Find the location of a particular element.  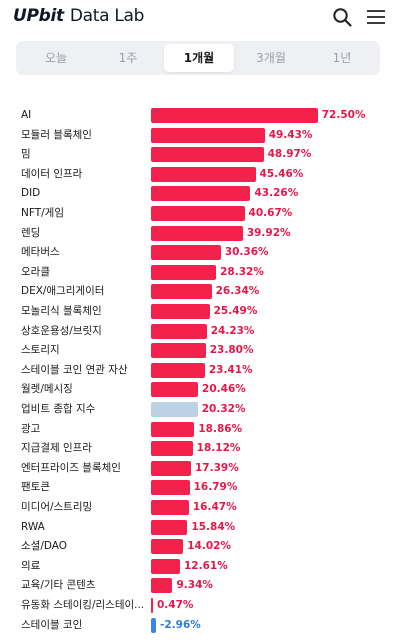

chart-row: DID 43.26% is located at coordinates (200, 194).